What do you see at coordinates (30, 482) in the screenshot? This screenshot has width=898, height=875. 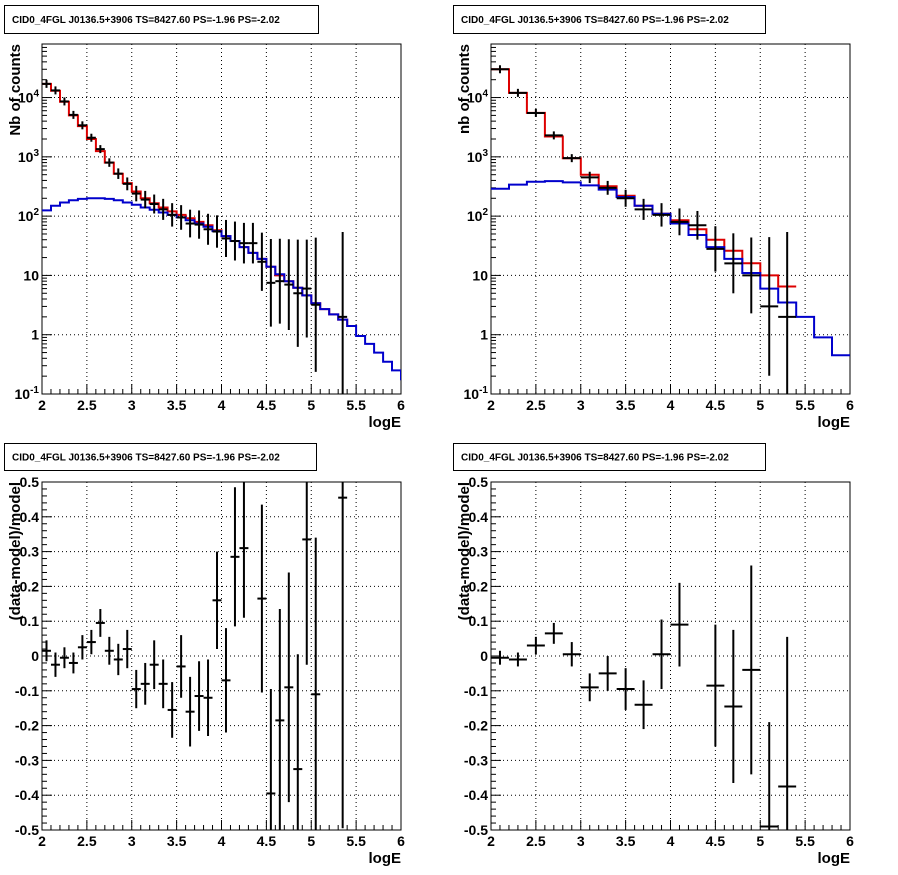 I see `y-tick-label: 0.5` at bounding box center [30, 482].